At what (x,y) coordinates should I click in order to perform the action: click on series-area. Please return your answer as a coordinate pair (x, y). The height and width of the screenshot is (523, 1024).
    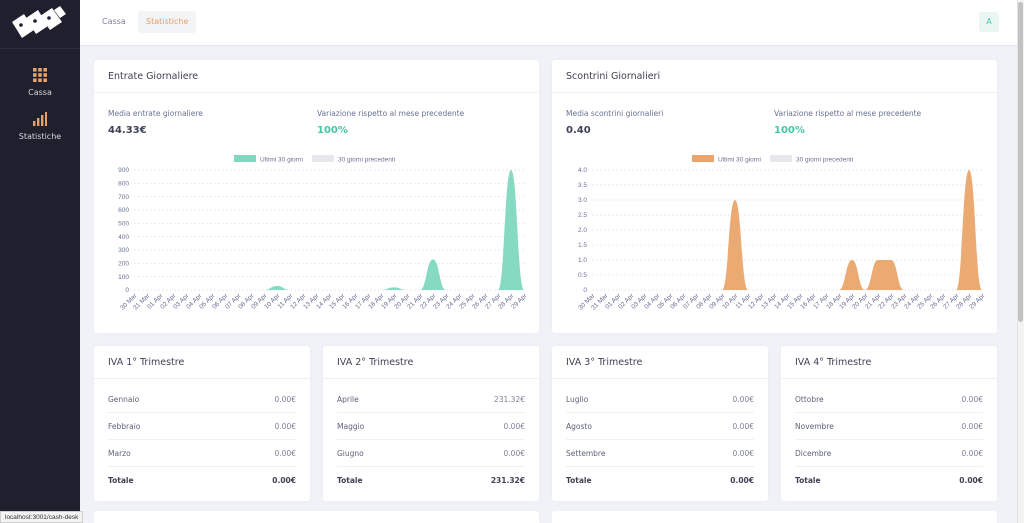
    Looking at the image, I should click on (329, 230).